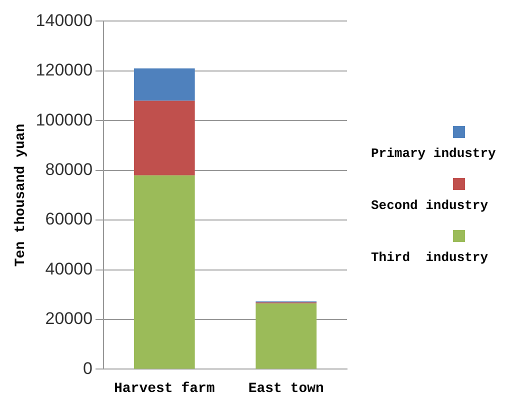 The image size is (505, 408). Describe the element at coordinates (429, 257) in the screenshot. I see `legend-label: Third industry` at that location.